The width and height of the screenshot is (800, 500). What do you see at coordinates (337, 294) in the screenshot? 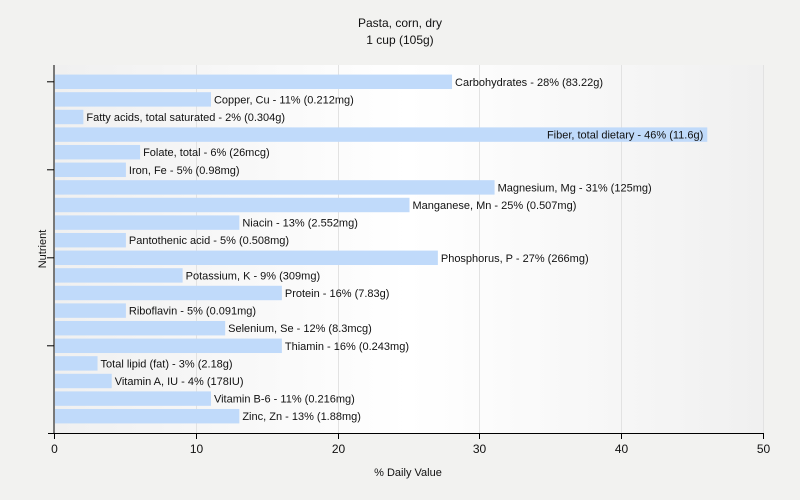
I see `bar-label: Protein - 16% (7.83g)` at bounding box center [337, 294].